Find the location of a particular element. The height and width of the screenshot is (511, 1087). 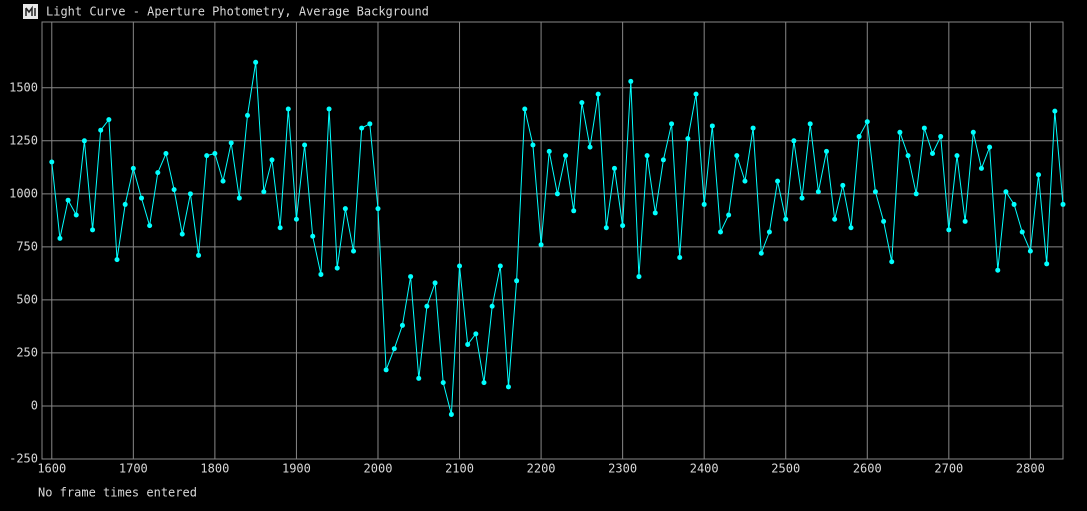

x-tick-label: 1800 is located at coordinates (214, 469).